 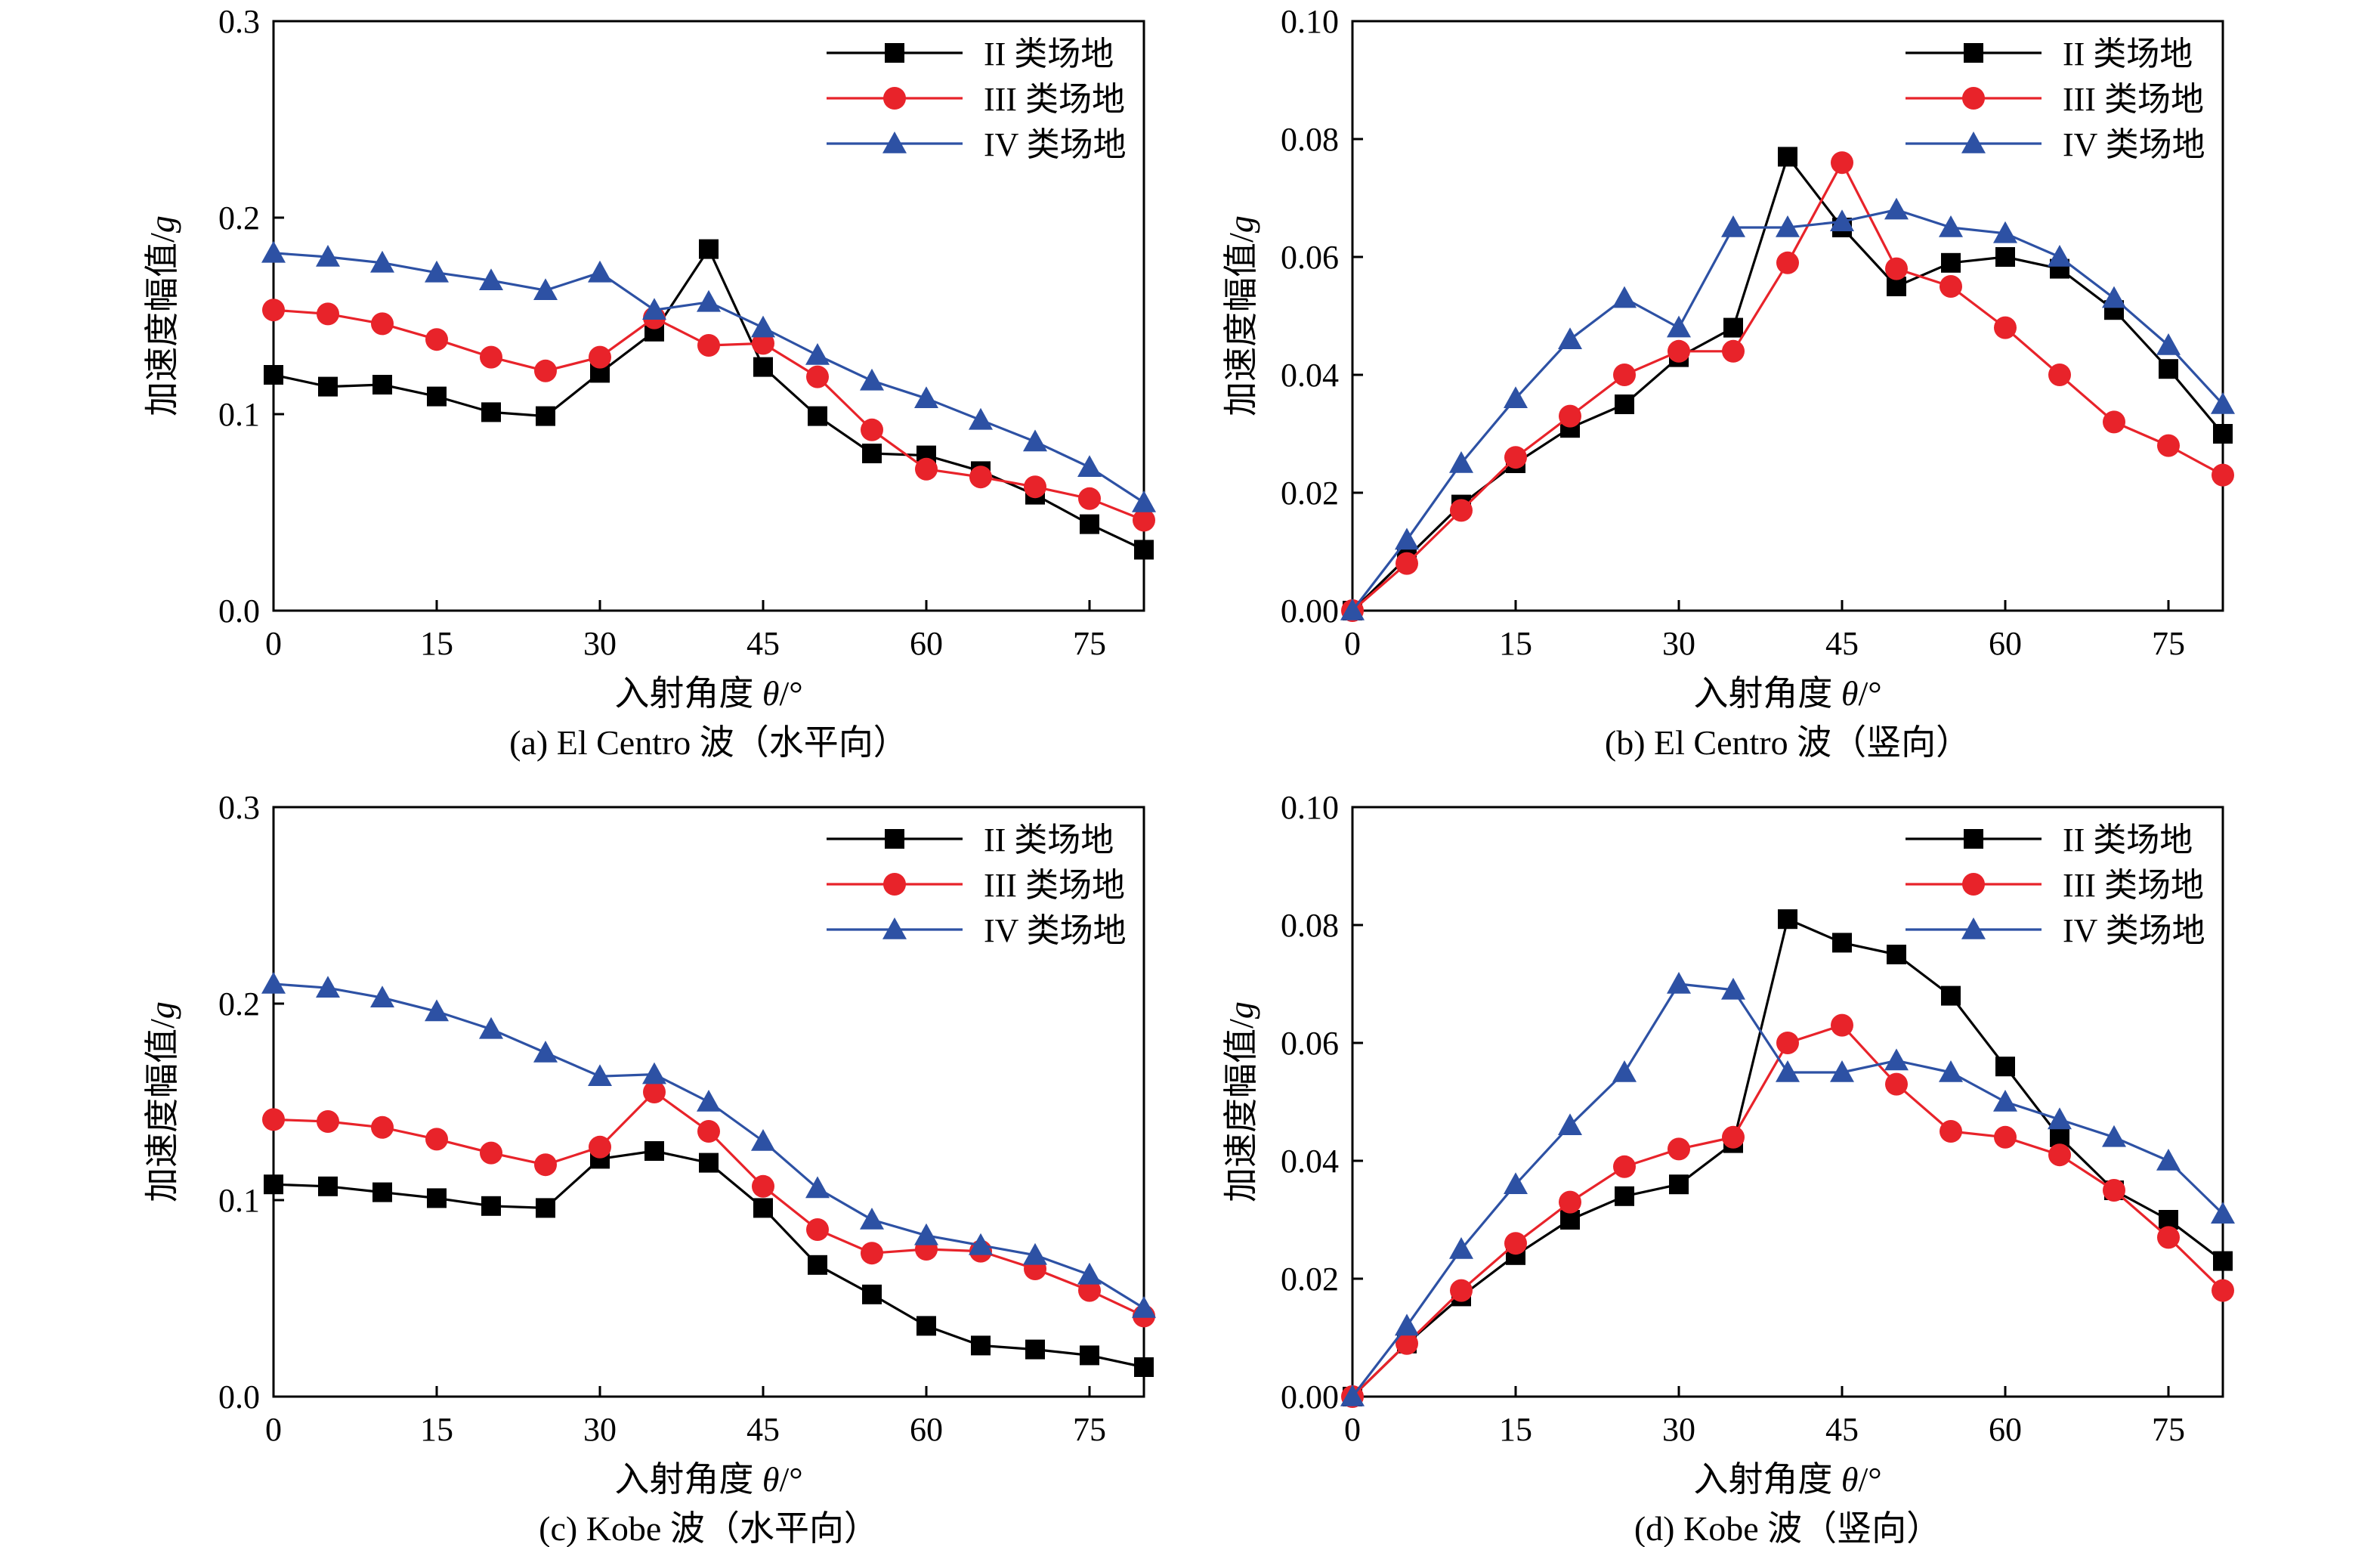 I want to click on plot-frame, so click(x=708, y=1102).